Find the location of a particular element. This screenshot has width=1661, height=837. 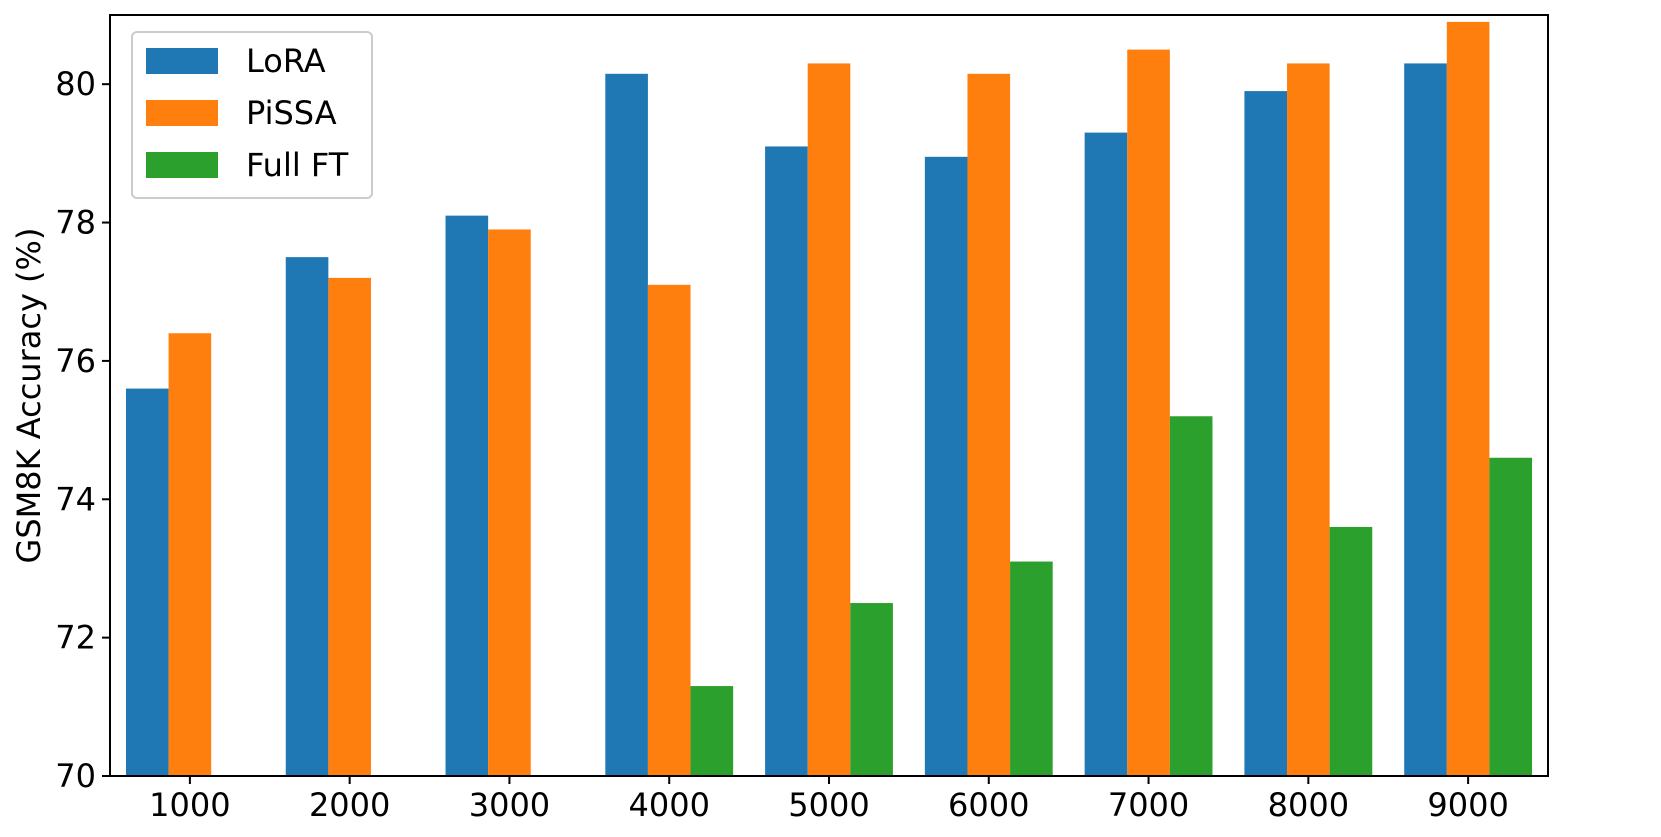

legend-label-pissa: PiSSA is located at coordinates (291, 113).